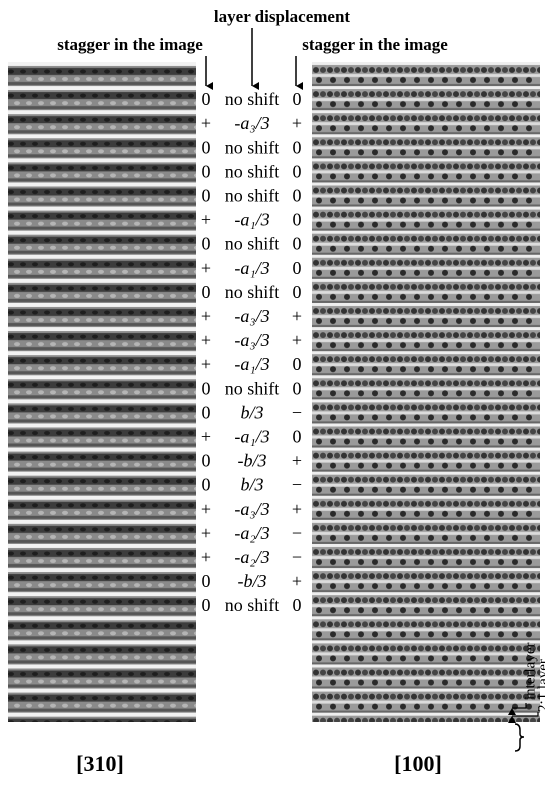 The height and width of the screenshot is (787, 545). What do you see at coordinates (375, 44) in the screenshot?
I see `header-right: stagger in the image` at bounding box center [375, 44].